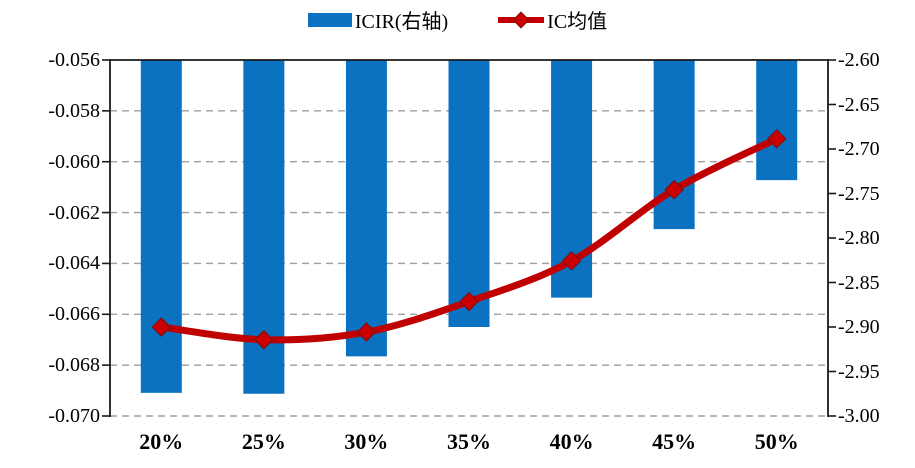 Image resolution: width=915 pixels, height=468 pixels. Describe the element at coordinates (469, 301) in the screenshot. I see `ic-mean-marker-35%` at that location.